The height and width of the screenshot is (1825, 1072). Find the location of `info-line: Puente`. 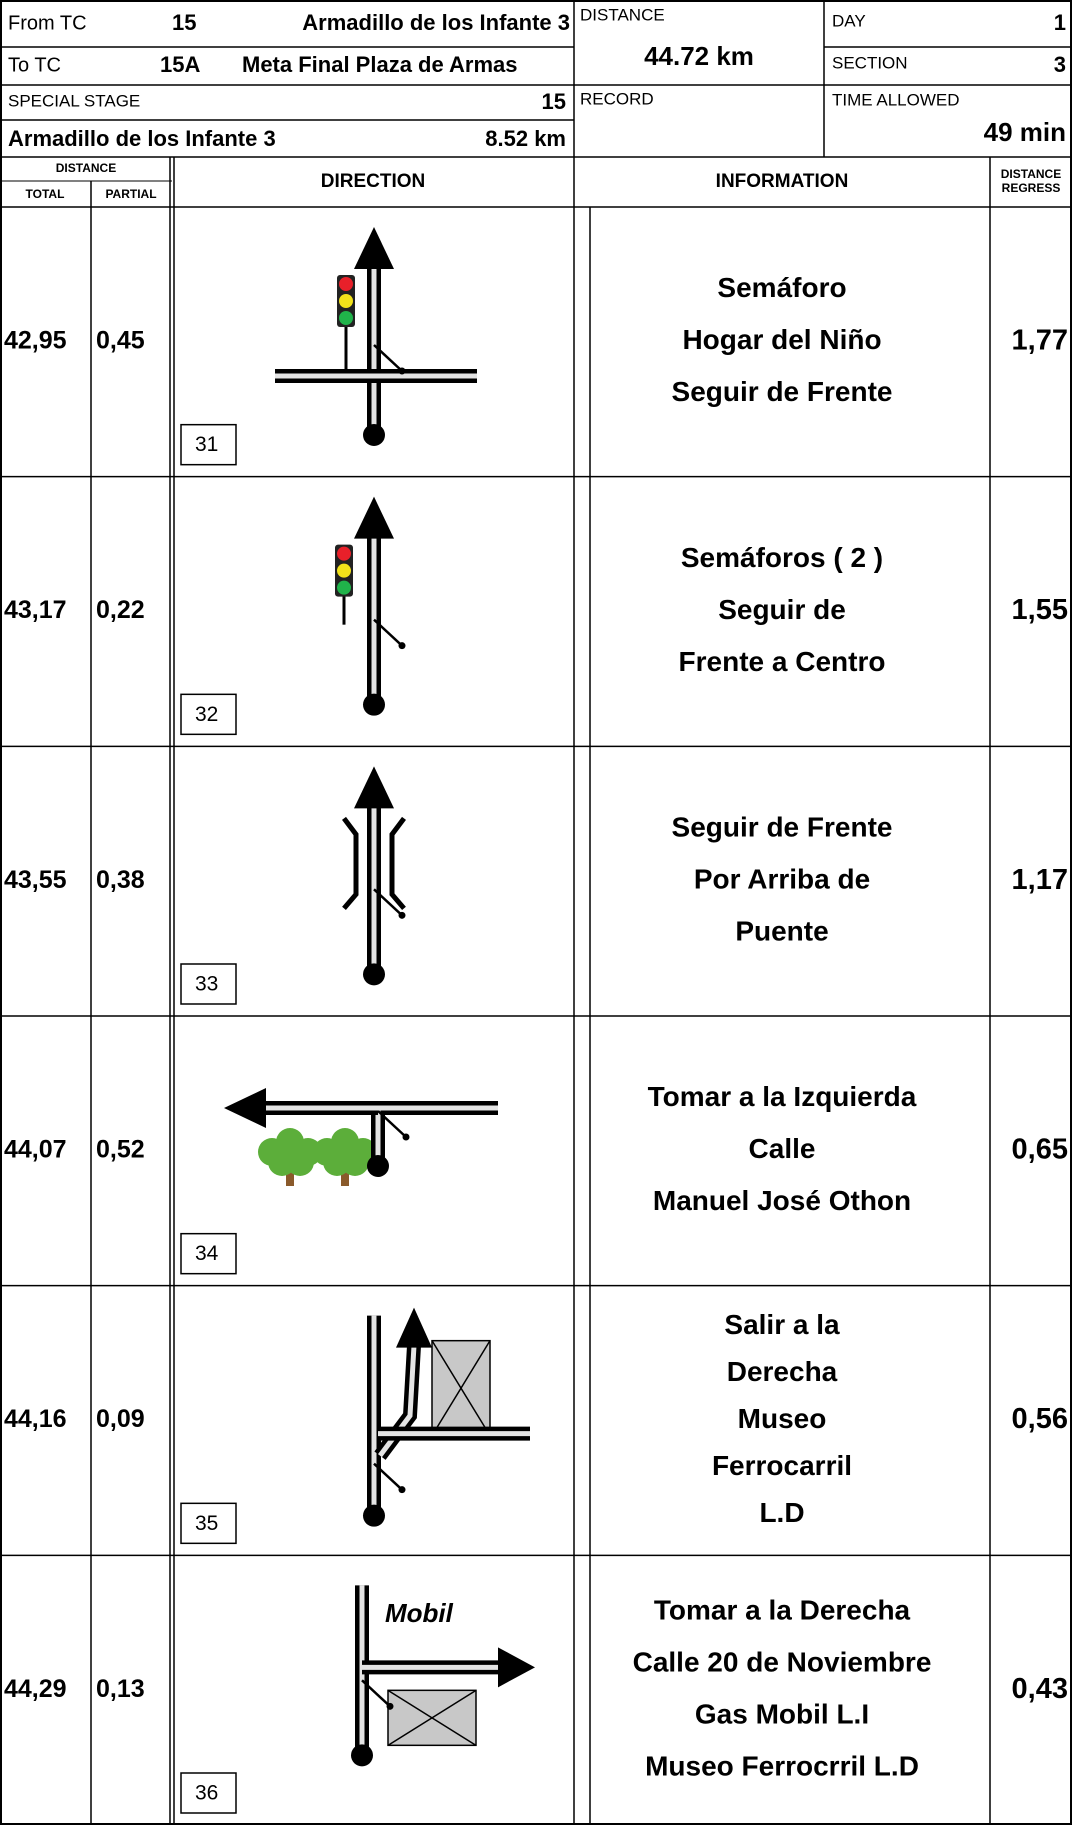

info-line: Puente is located at coordinates (781, 931).